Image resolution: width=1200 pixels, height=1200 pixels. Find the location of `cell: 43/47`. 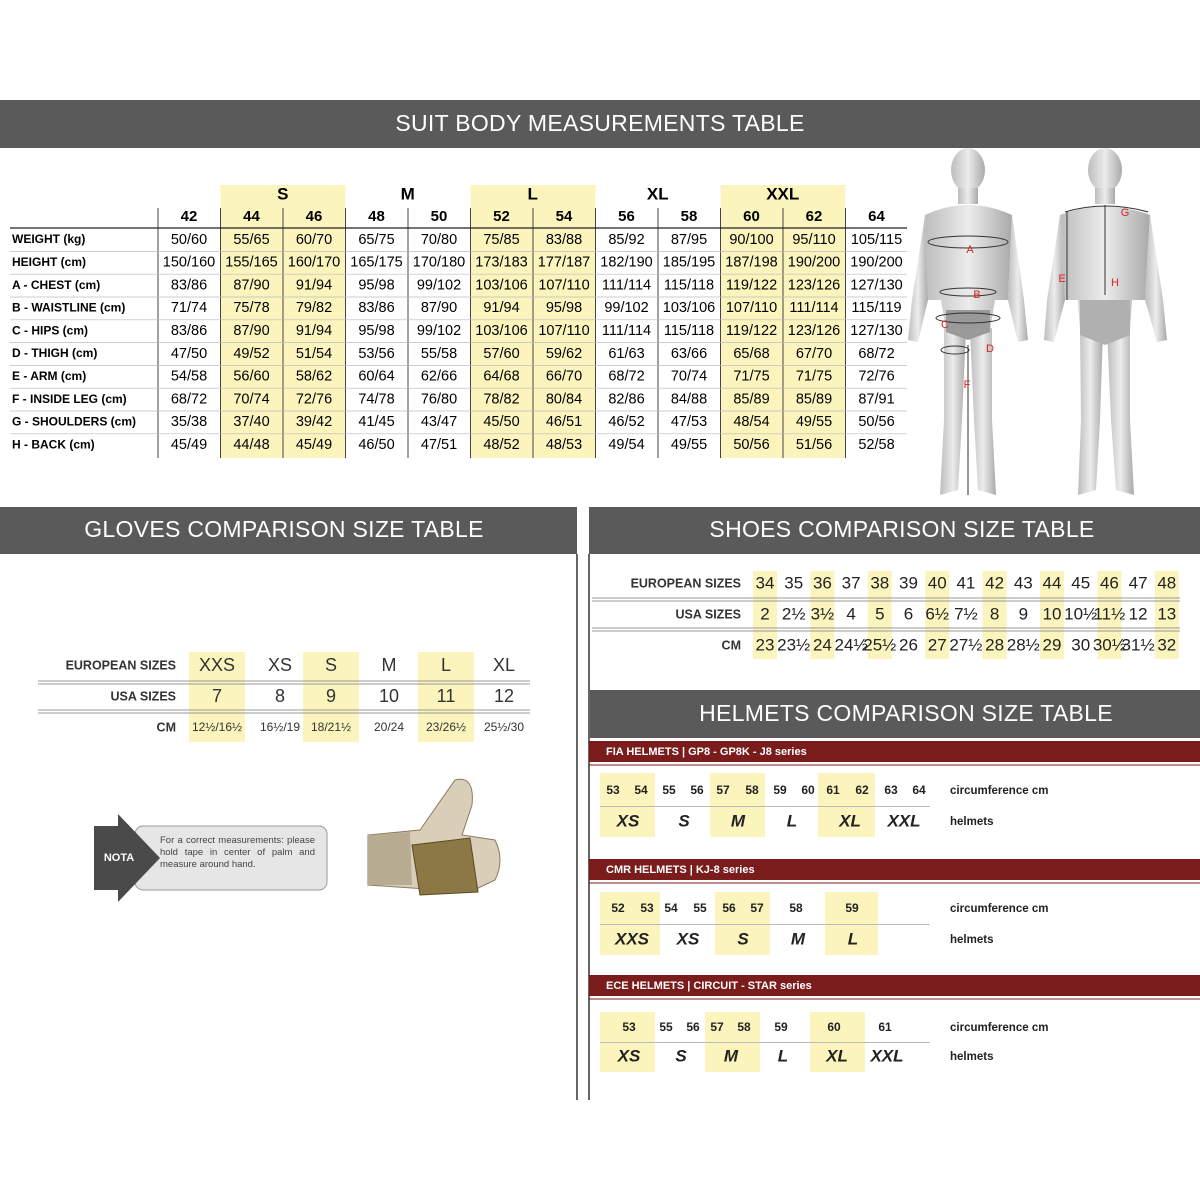

cell: 43/47 is located at coordinates (439, 422).